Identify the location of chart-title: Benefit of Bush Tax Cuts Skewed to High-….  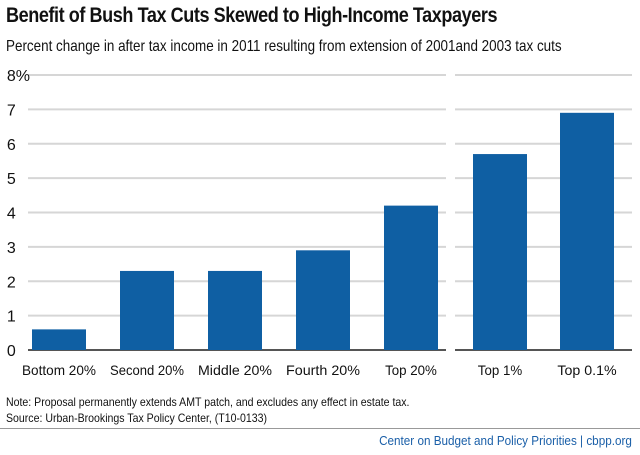
(252, 15).